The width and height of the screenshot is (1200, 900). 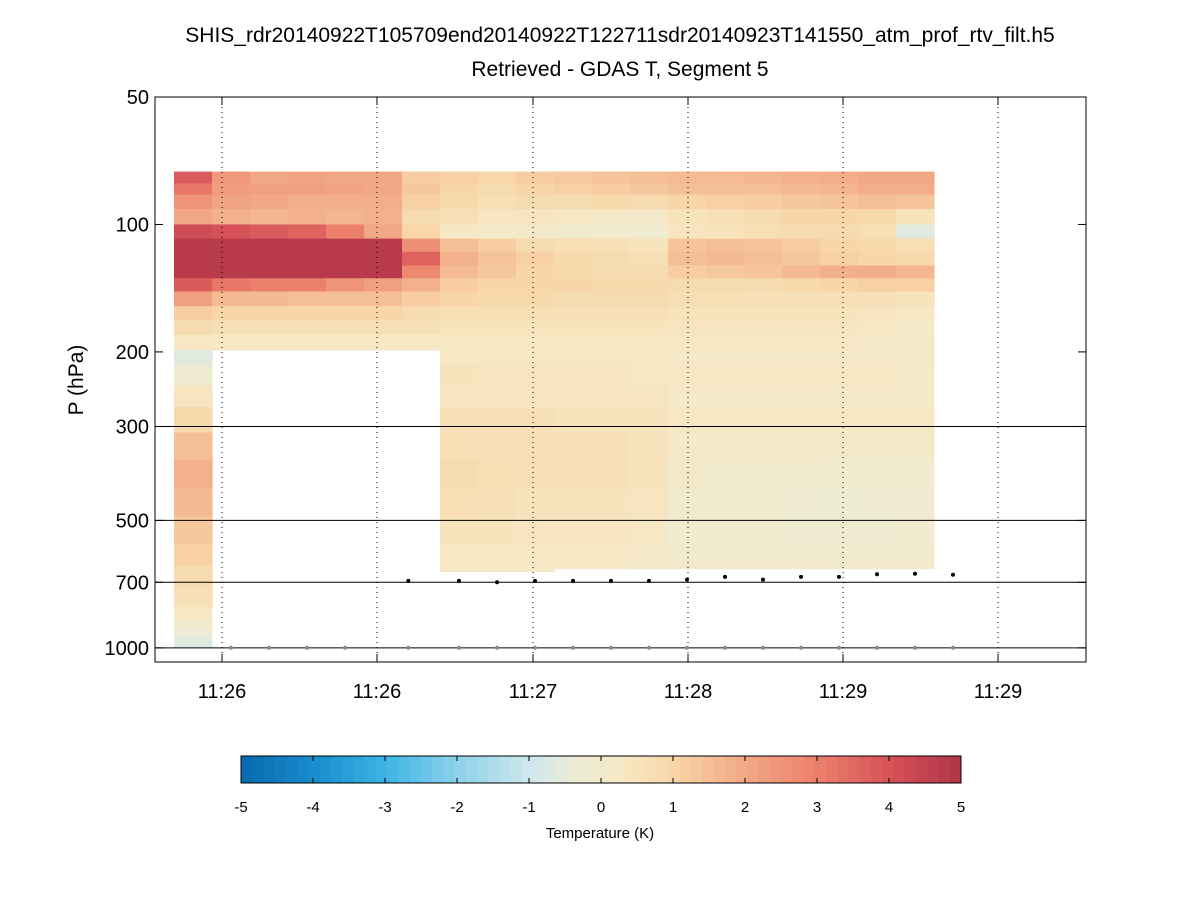 I want to click on colorbar-tick-label: -1, so click(x=528, y=807).